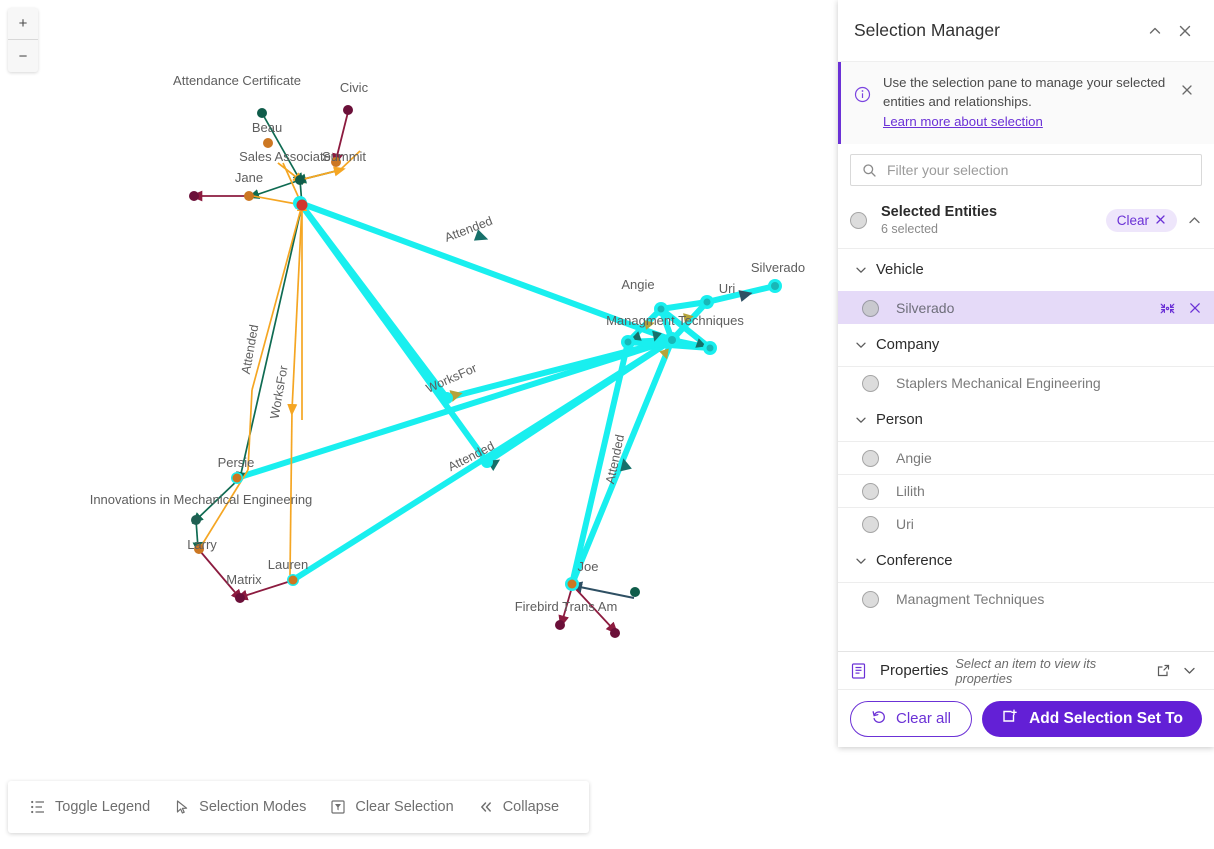  Describe the element at coordinates (1026, 345) in the screenshot. I see `group-header-company: Company` at that location.